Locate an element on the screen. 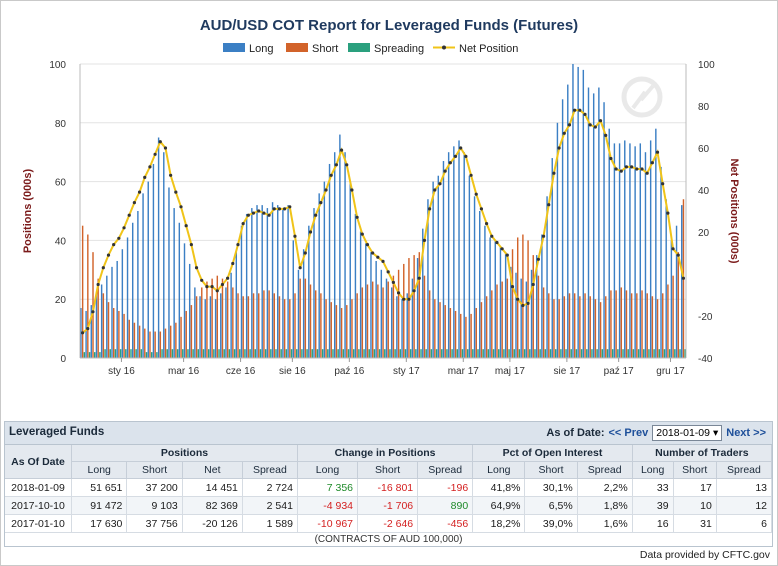 The height and width of the screenshot is (566, 778). table-cell: 10 is located at coordinates (695, 505).